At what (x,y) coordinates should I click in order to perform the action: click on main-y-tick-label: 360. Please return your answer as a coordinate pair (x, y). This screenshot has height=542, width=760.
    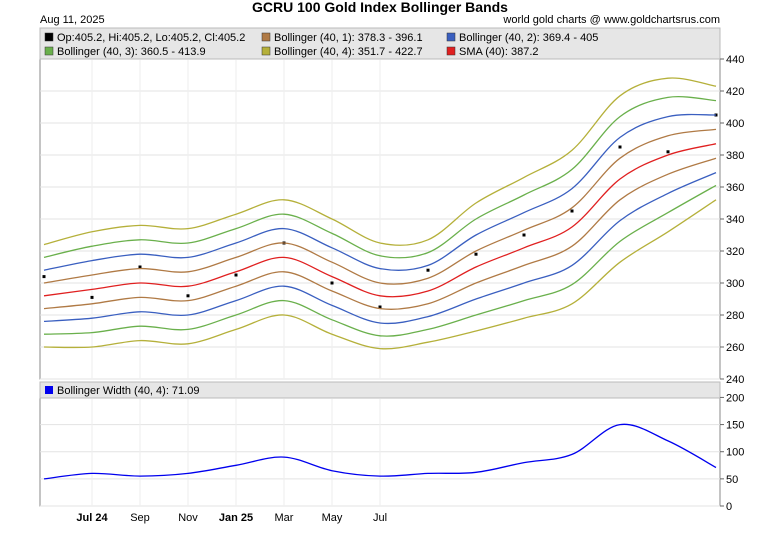
    Looking at the image, I should click on (735, 188).